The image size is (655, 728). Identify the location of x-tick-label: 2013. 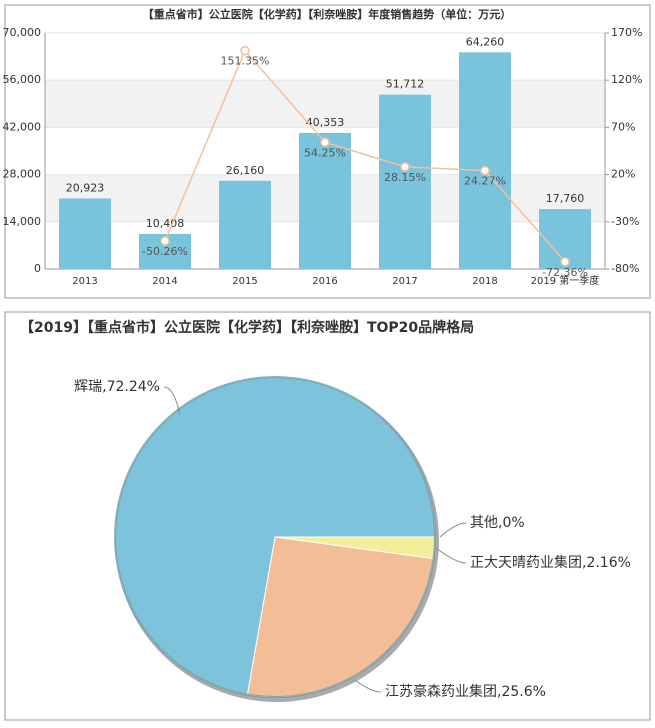
(84, 281).